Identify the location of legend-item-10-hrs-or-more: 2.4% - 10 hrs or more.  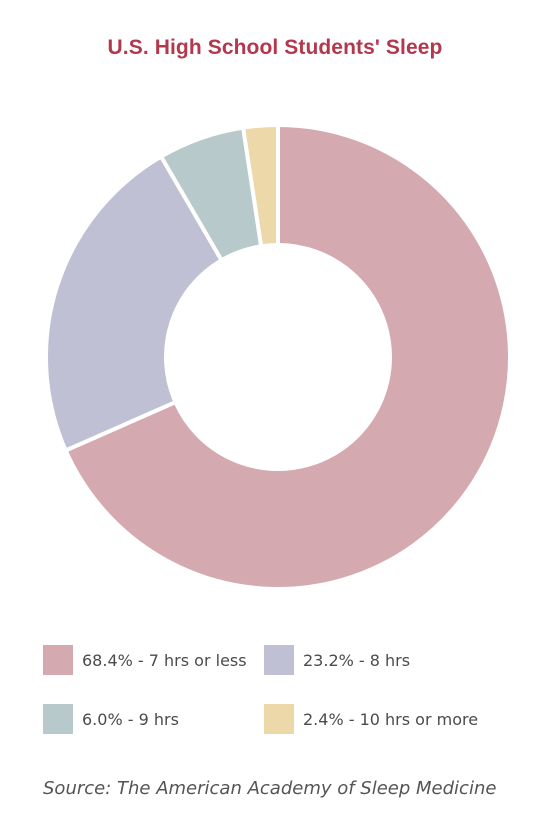
(371, 719).